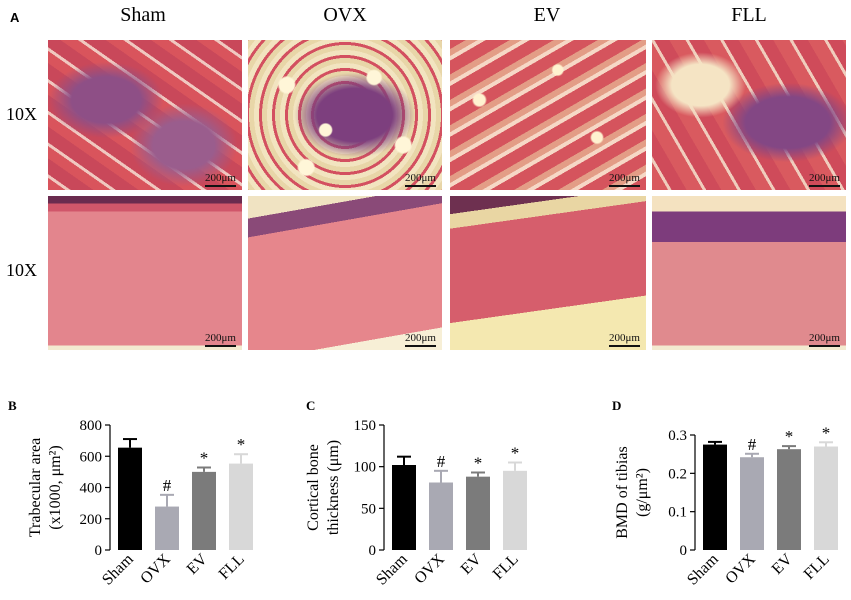  What do you see at coordinates (55, 487) in the screenshot?
I see `y-axis-label-line2: (x1000, μm²)` at bounding box center [55, 487].